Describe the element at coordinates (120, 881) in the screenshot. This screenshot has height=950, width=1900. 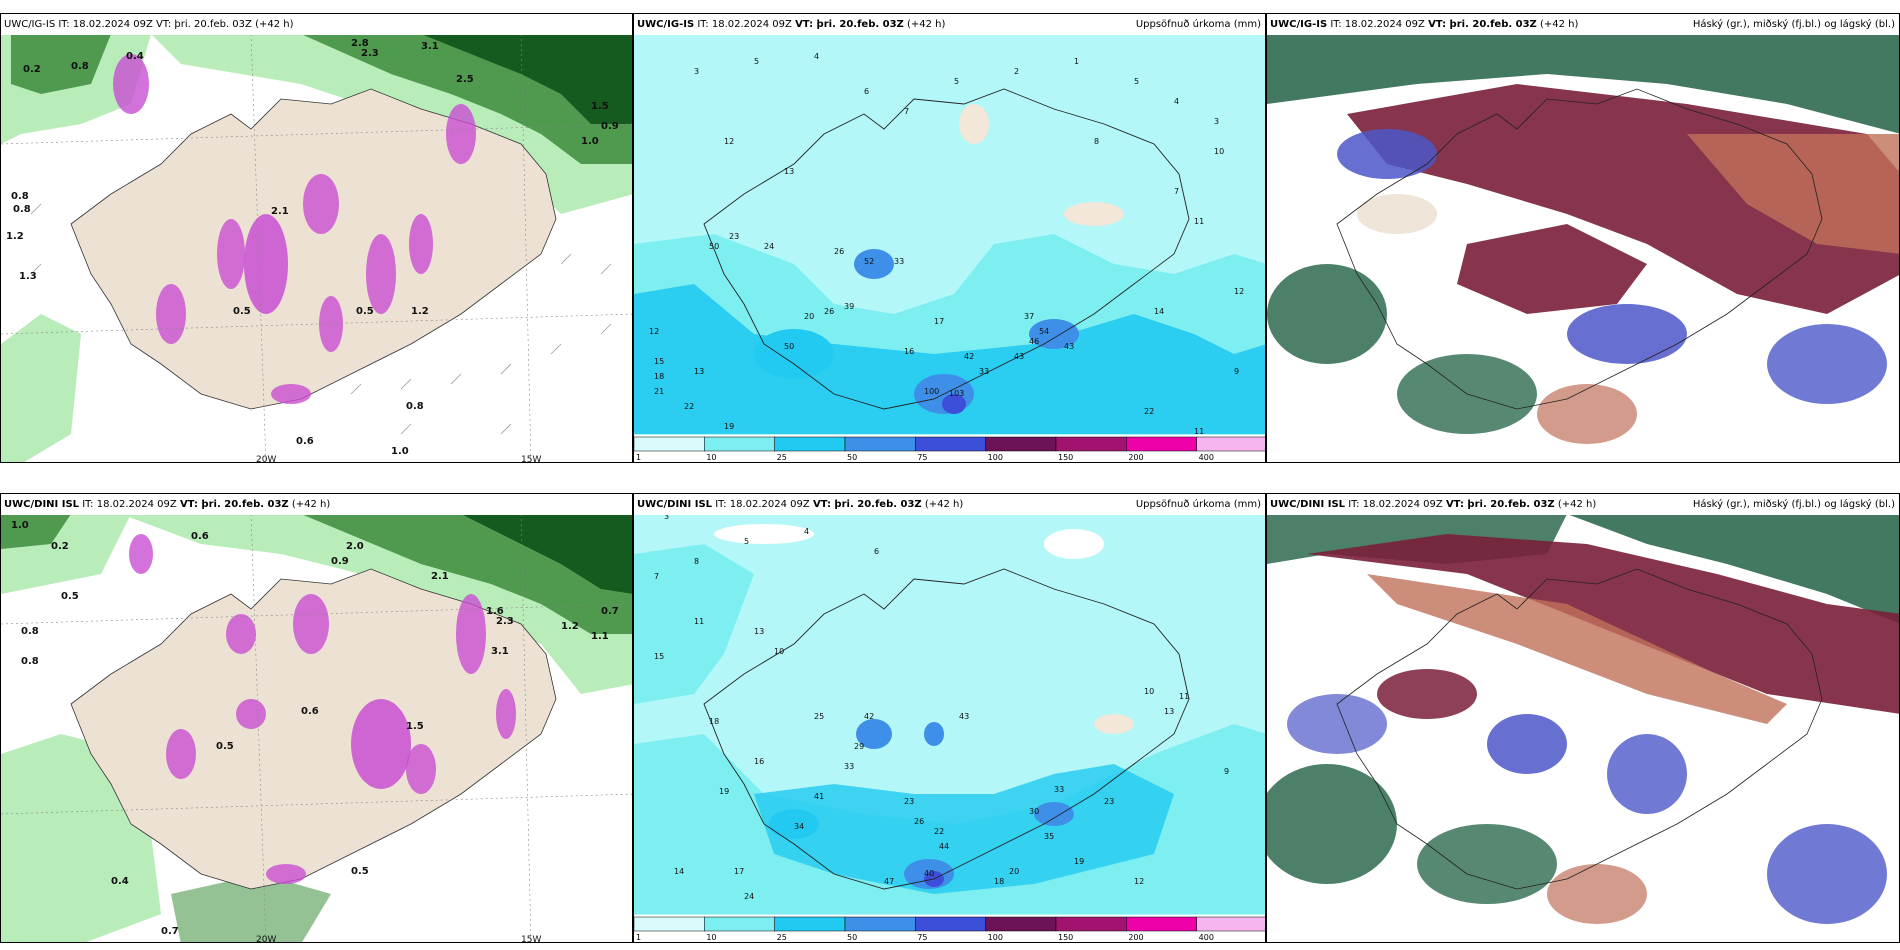
I see `value-label: 0.4` at that location.